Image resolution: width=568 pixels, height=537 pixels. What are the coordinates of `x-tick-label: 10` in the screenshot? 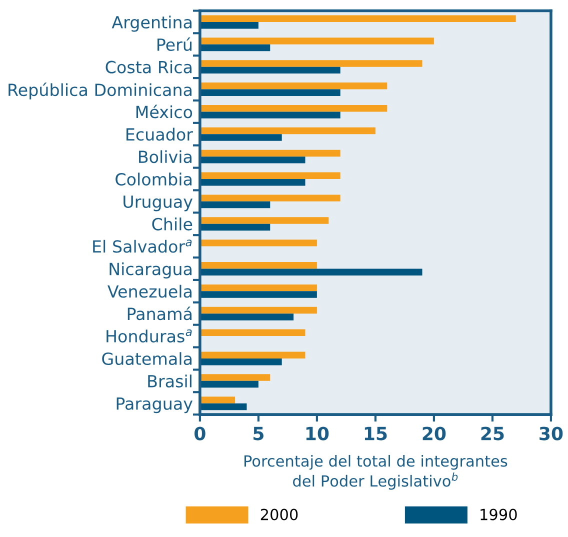 It's located at (317, 433).